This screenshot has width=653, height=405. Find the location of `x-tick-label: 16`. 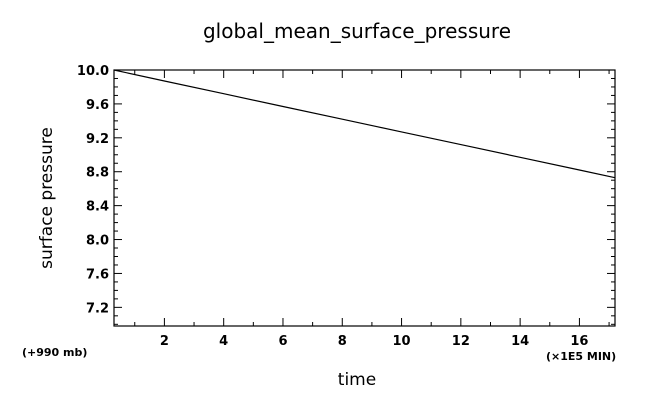

x-tick-label: 16 is located at coordinates (579, 341).